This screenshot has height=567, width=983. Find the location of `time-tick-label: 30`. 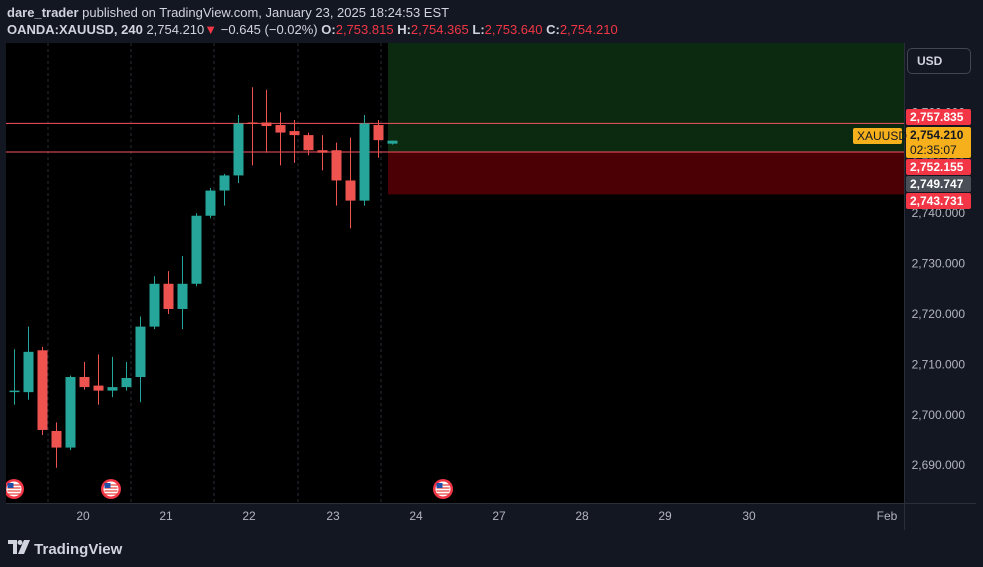

time-tick-label: 30 is located at coordinates (749, 516).